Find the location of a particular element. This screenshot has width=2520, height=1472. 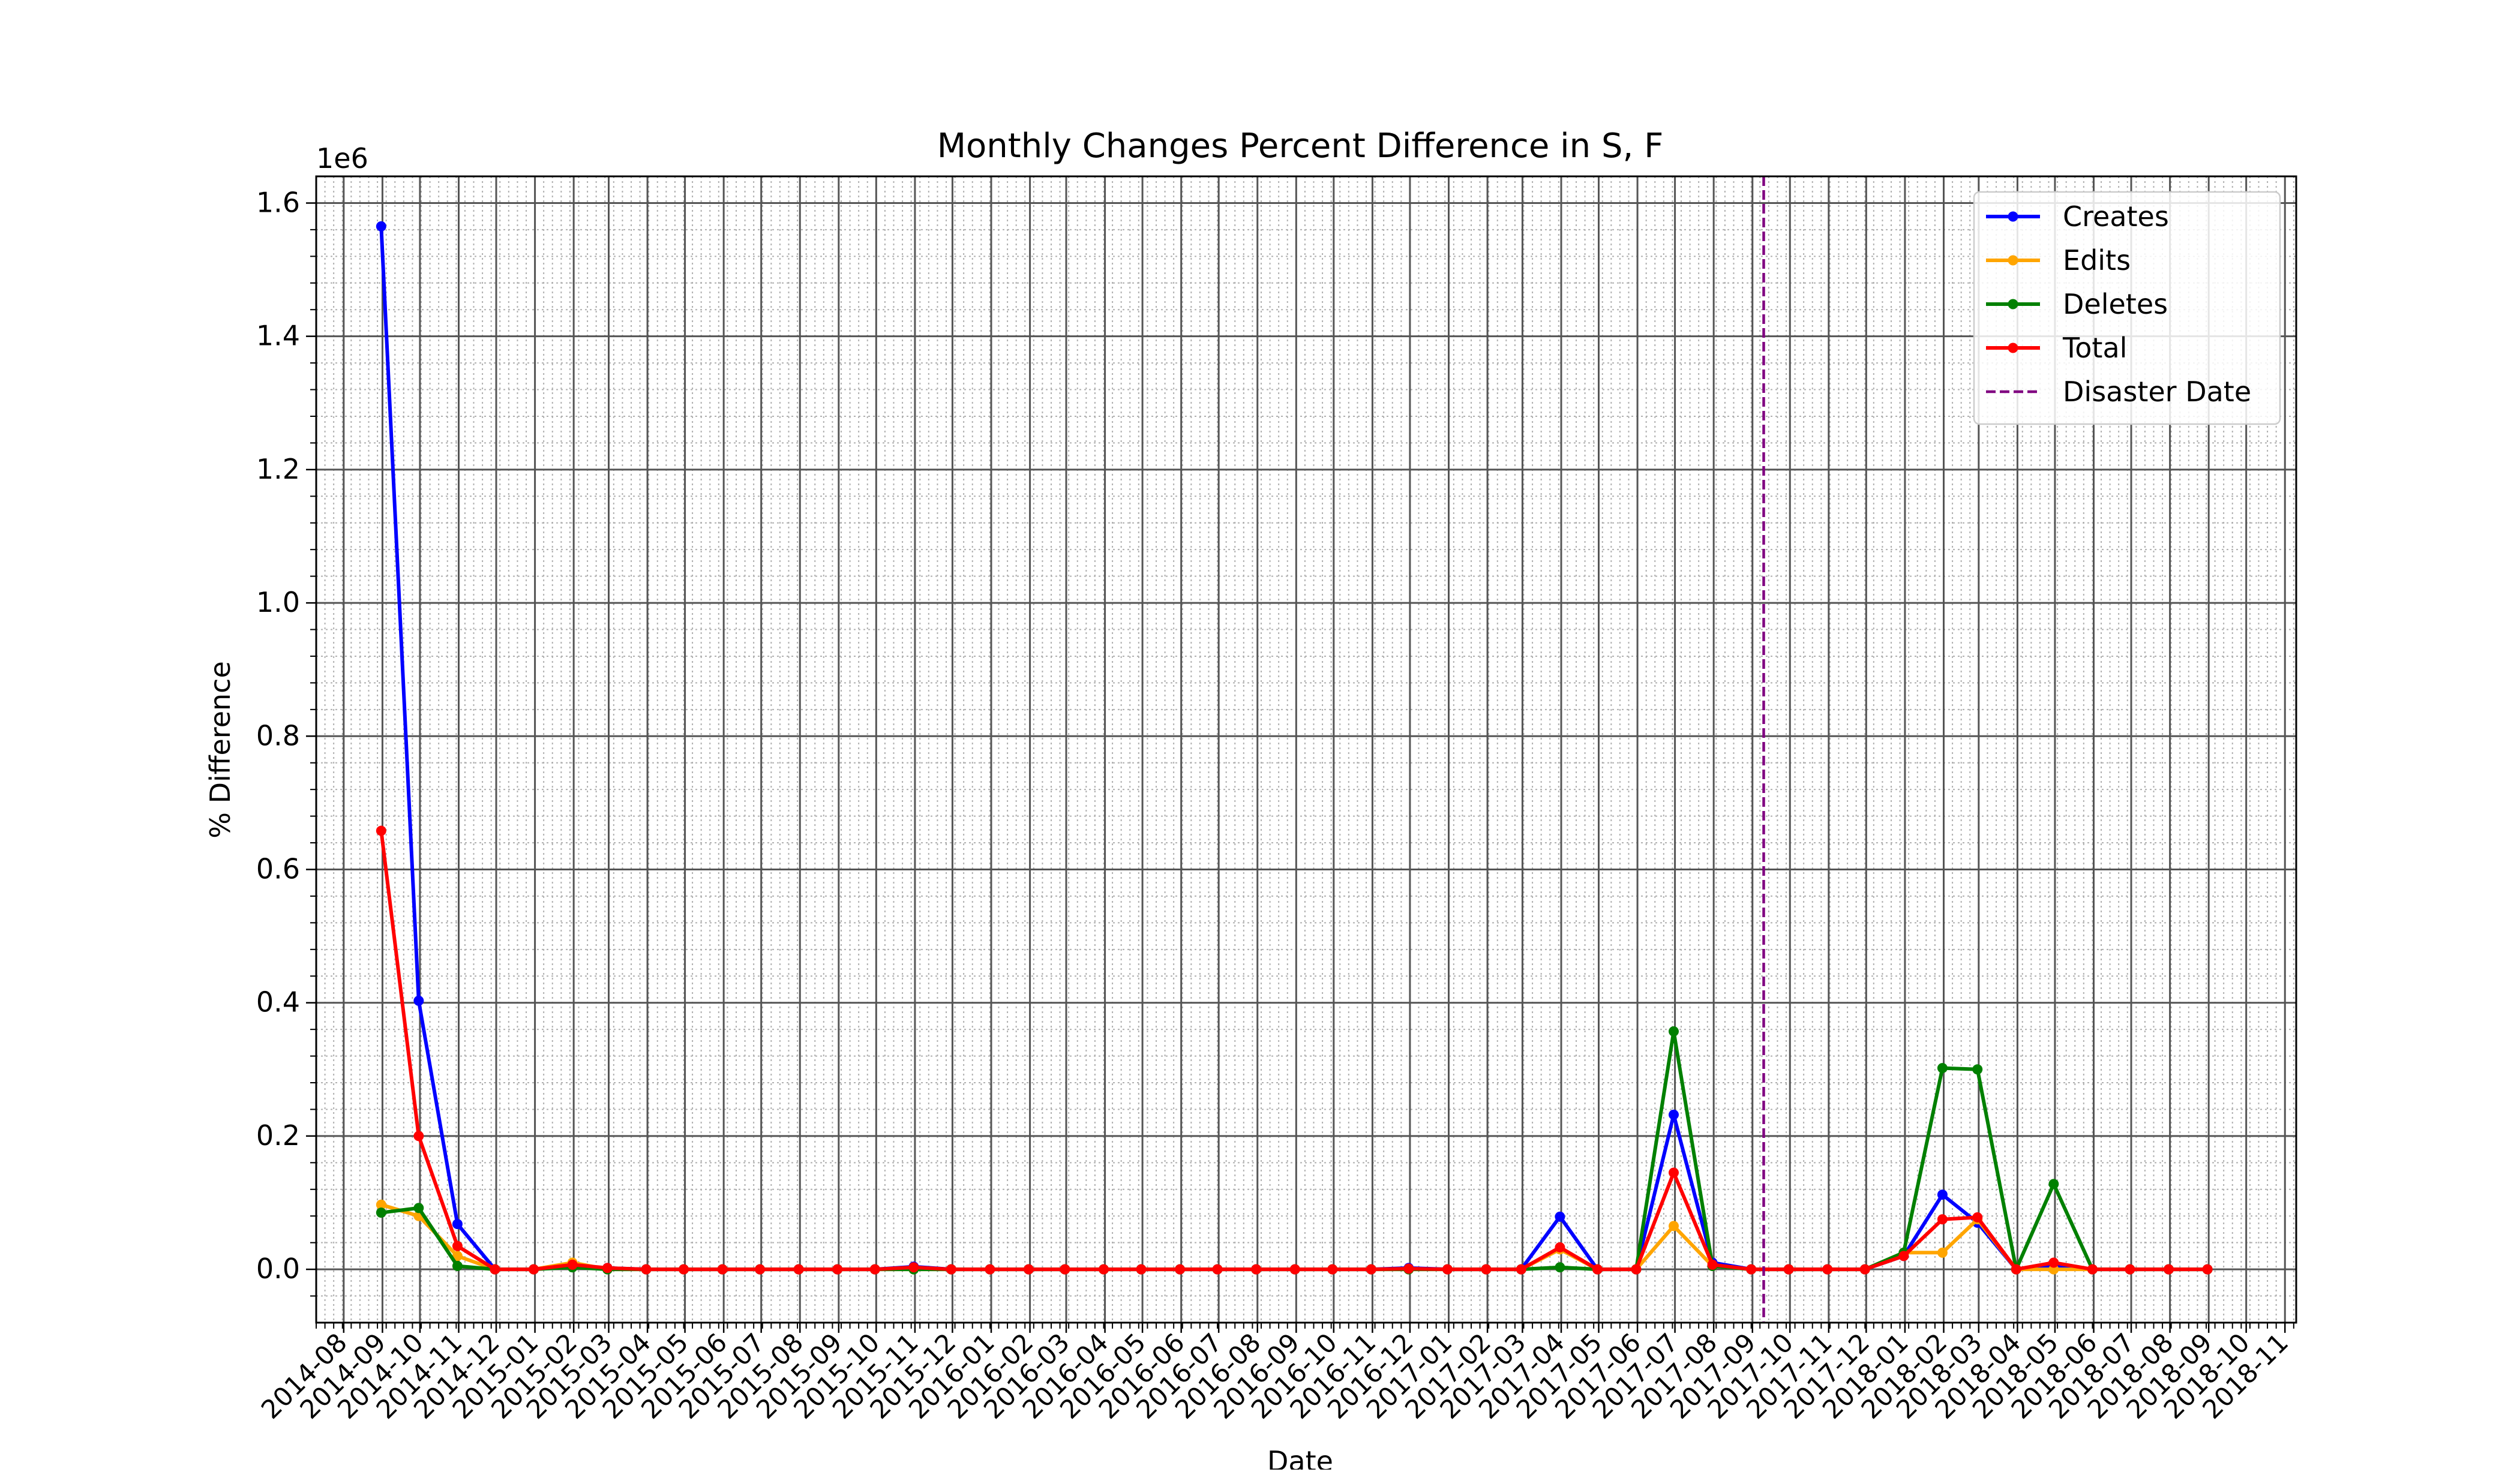

y-tick-label: 0.4 is located at coordinates (278, 1002).